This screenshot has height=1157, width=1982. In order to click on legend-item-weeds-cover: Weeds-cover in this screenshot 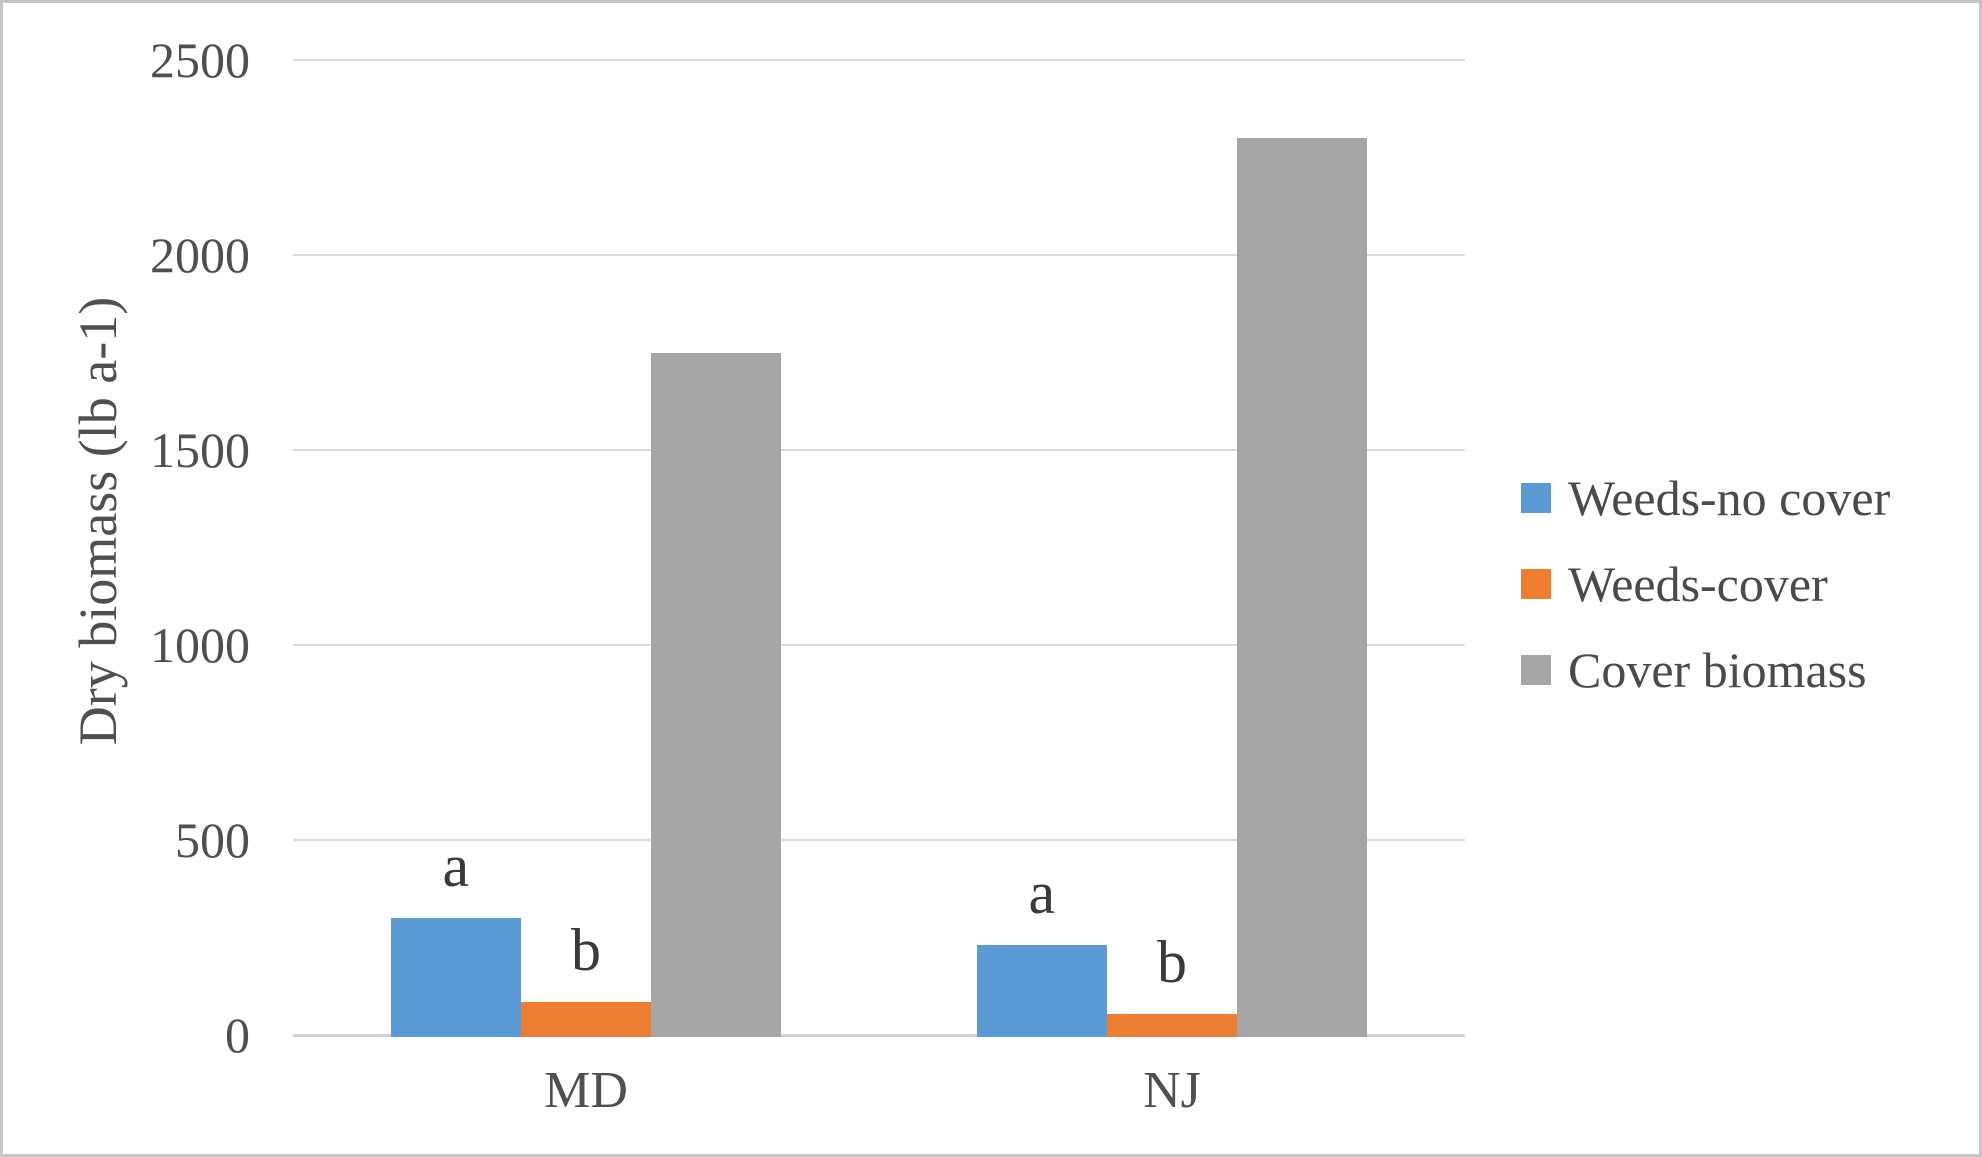, I will do `click(1705, 584)`.